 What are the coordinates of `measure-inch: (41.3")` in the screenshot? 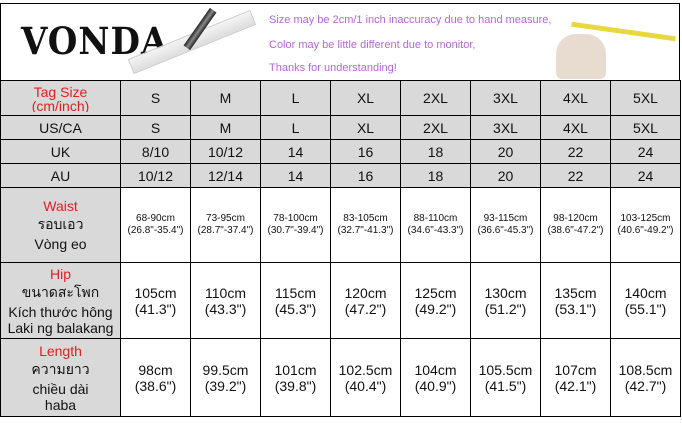 It's located at (155, 308).